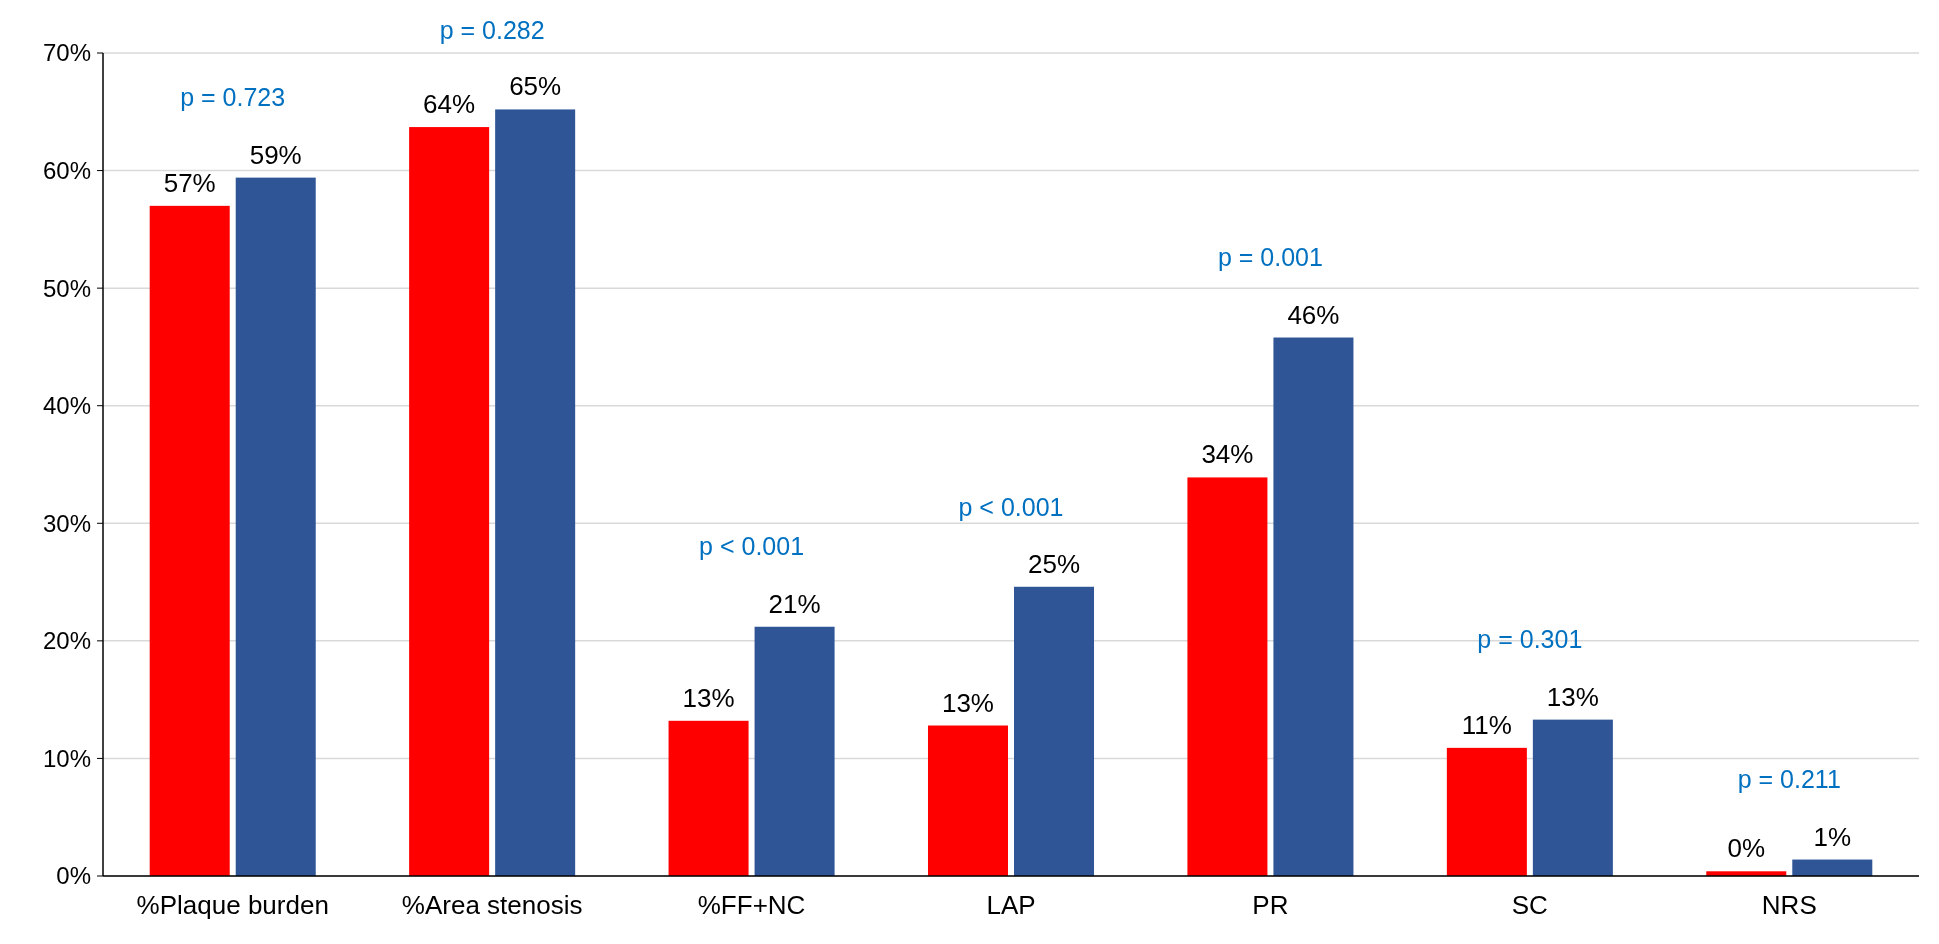 The height and width of the screenshot is (944, 1939). I want to click on x-tick-label: %Area stenosis, so click(492, 905).